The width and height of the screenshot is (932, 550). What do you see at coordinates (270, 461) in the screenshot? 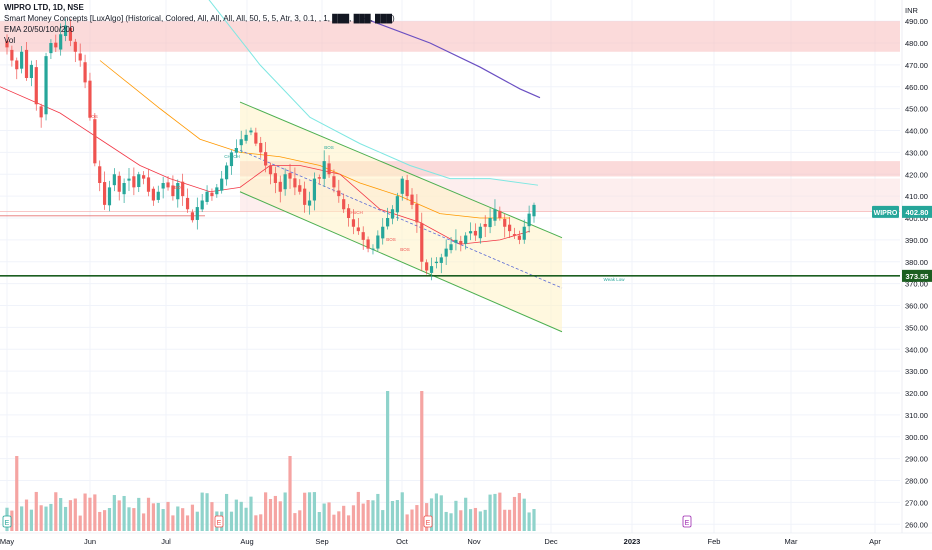
I see `volume-bars` at bounding box center [270, 461].